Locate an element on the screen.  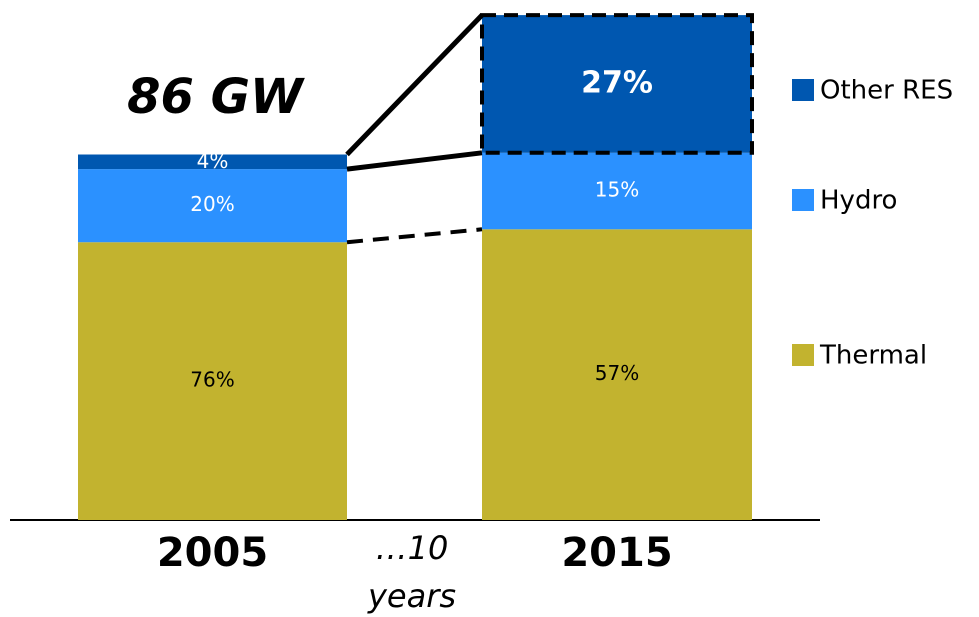
legend-label: Hydro is located at coordinates (858, 201).